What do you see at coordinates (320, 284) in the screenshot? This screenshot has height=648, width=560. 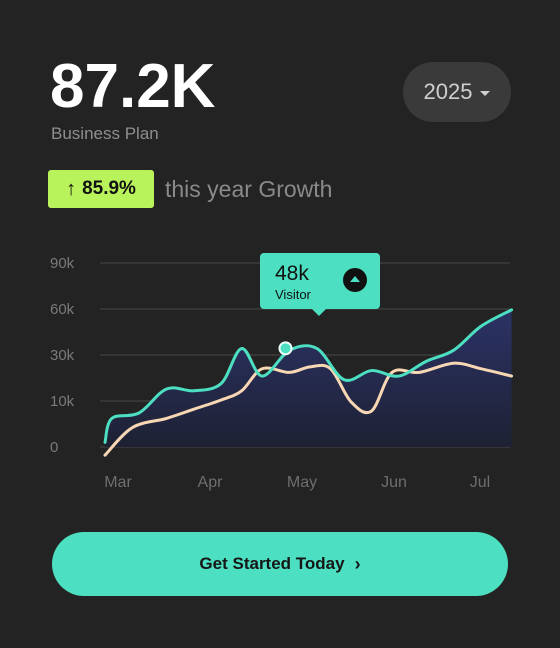 I see `chart-tooltip: 48k Visitor` at bounding box center [320, 284].